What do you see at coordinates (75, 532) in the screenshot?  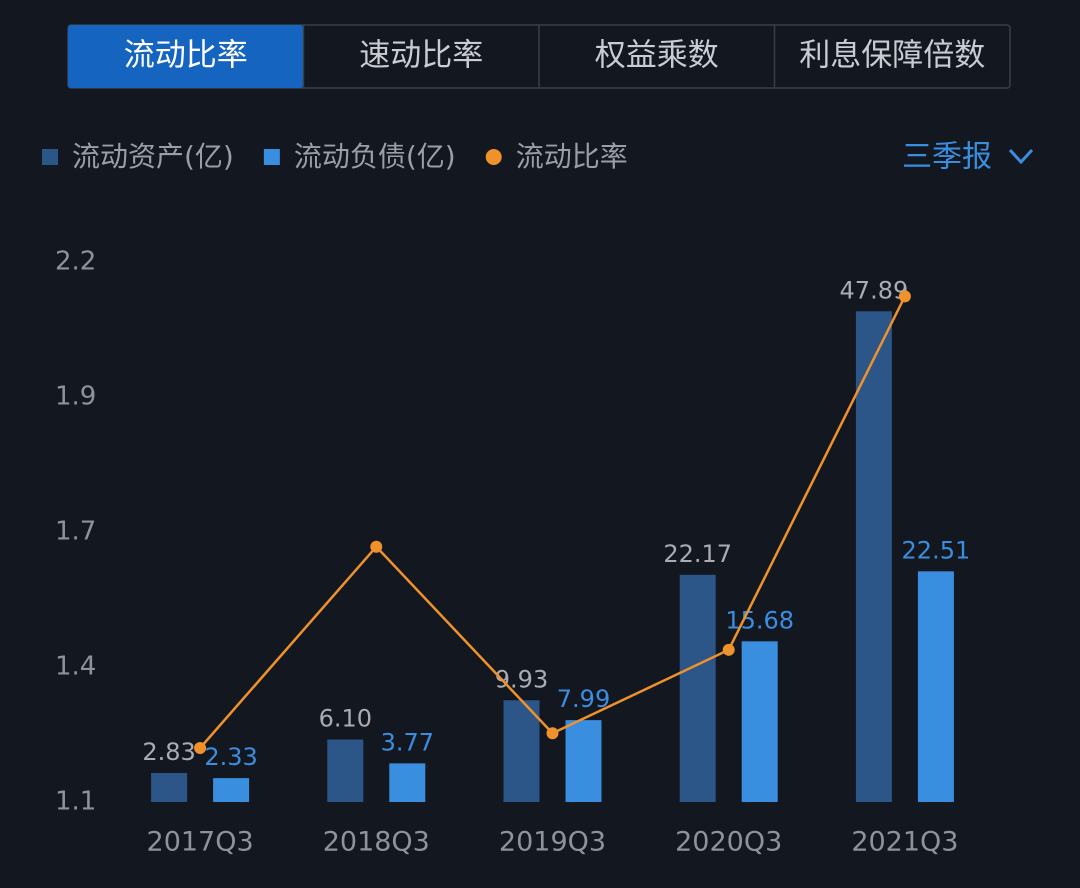 I see `y-tick-label: 1.7` at bounding box center [75, 532].